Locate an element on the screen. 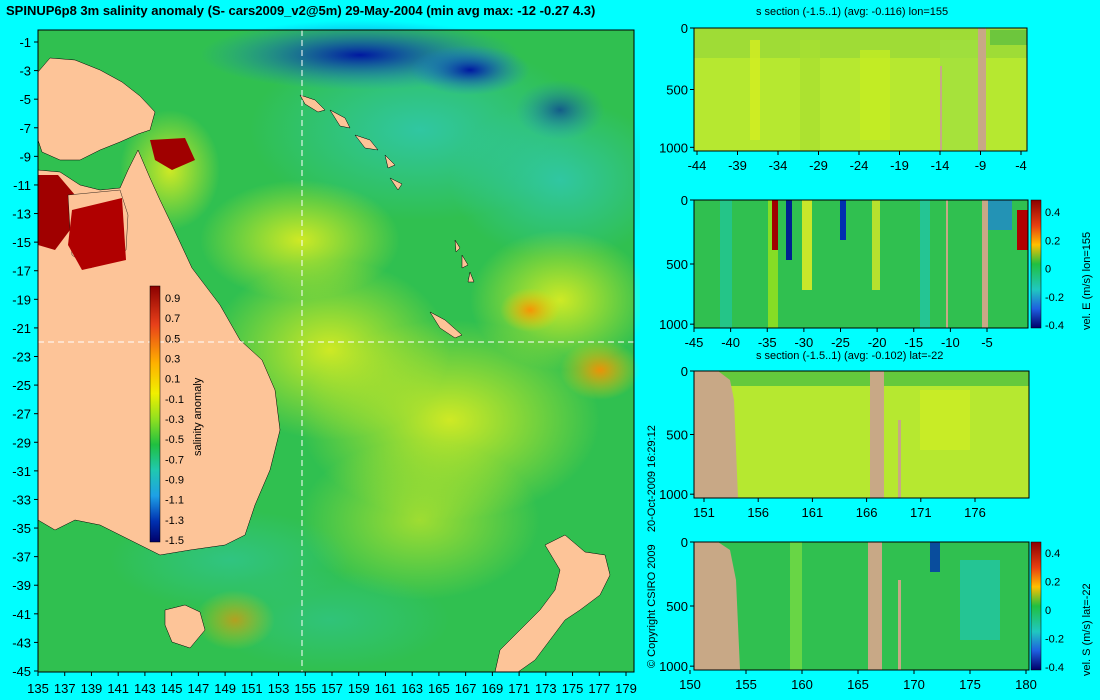 The width and height of the screenshot is (1100, 700). land-new-guinea is located at coordinates (96, 109).